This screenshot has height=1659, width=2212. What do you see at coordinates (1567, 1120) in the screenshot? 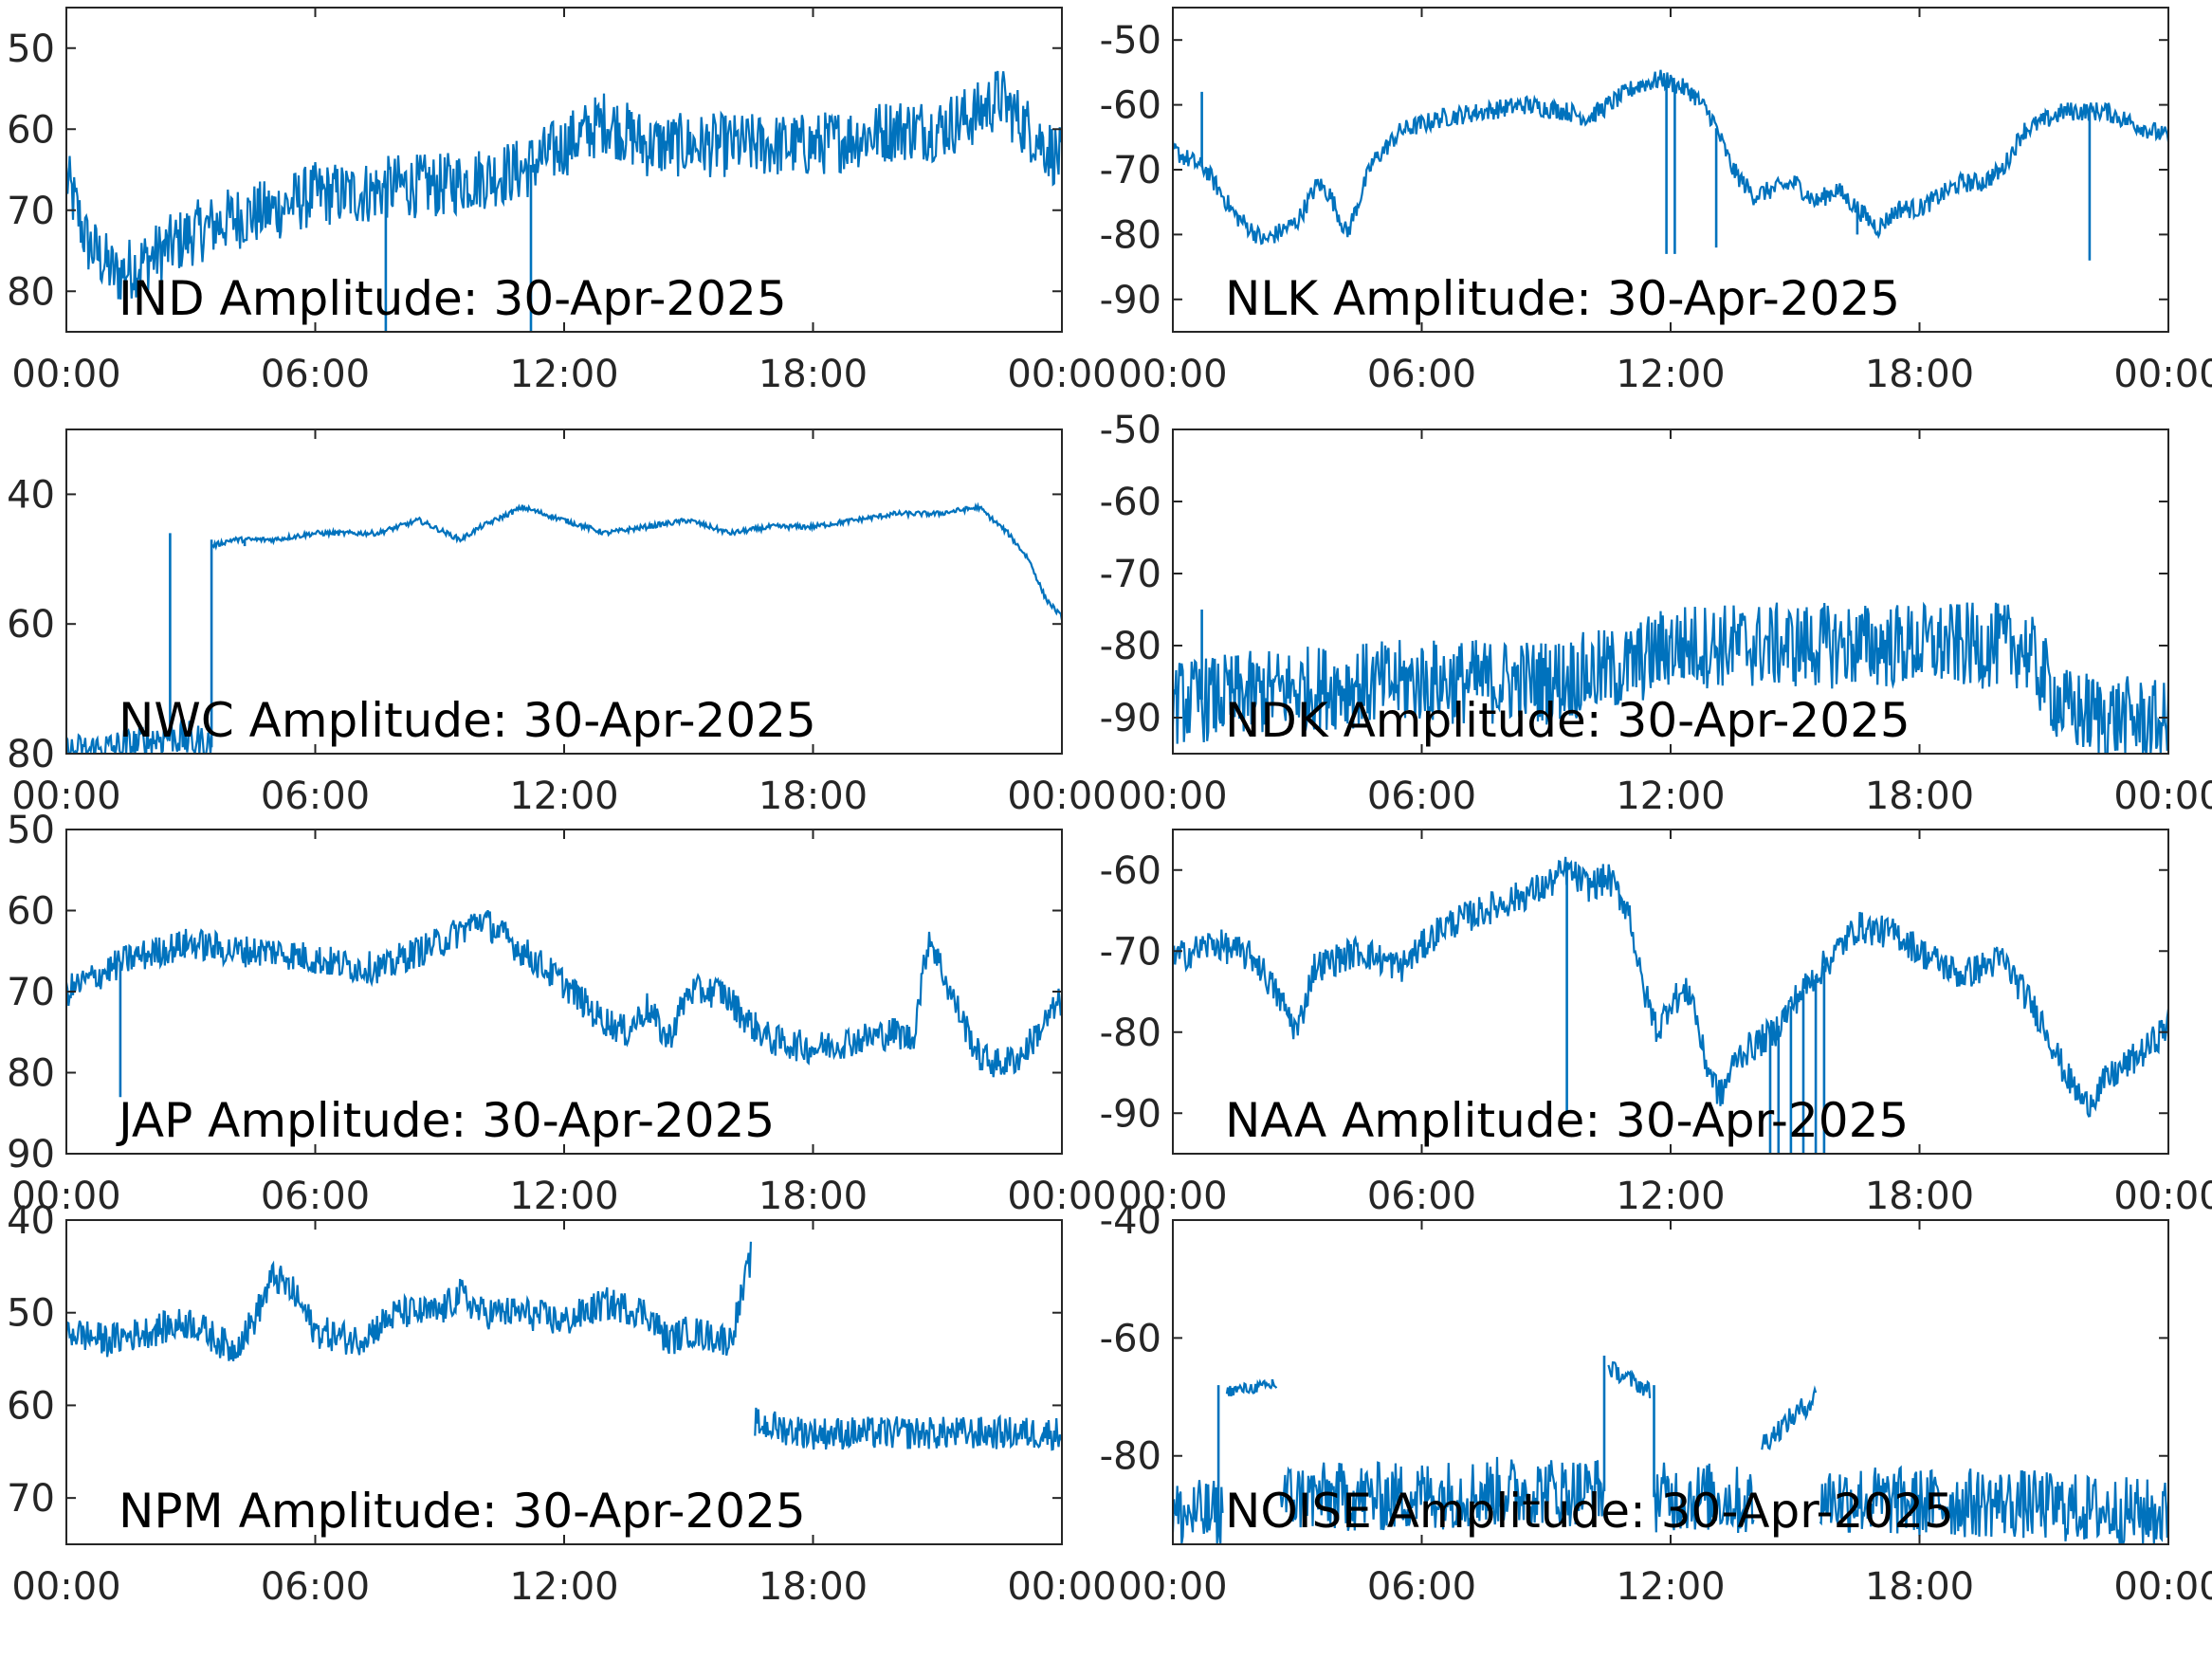
I see `panel-title: NAA Amplitude: 30-Apr-2025` at bounding box center [1567, 1120].